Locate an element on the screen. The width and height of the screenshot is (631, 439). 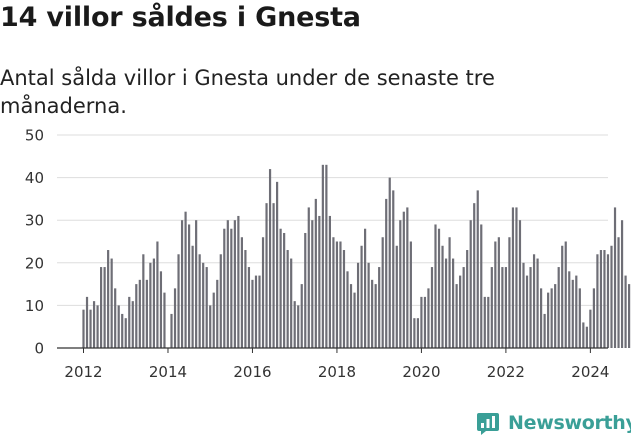
page-title: 14 villor såldes i Gnesta is located at coordinates (180, 17).